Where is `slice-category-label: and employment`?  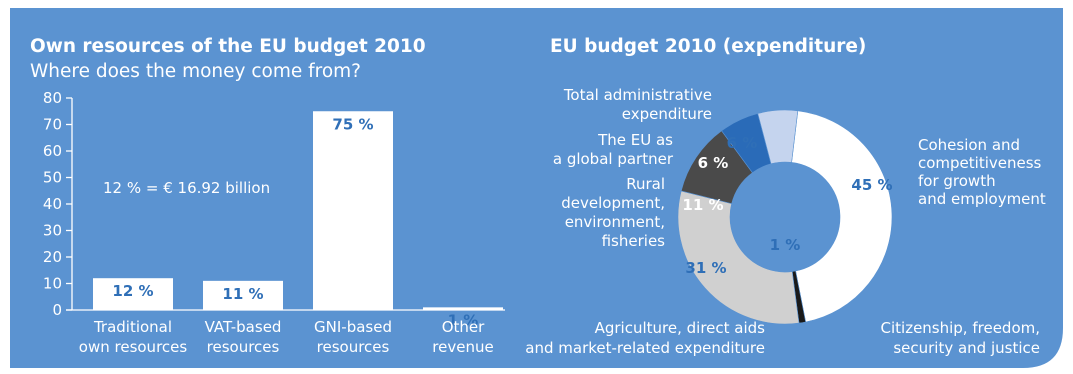
slice-category-label: and employment is located at coordinates (982, 199).